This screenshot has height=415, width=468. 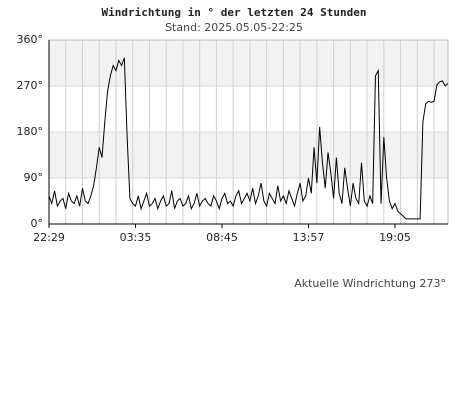 I want to click on x-tick-label: 03:35, so click(x=136, y=237).